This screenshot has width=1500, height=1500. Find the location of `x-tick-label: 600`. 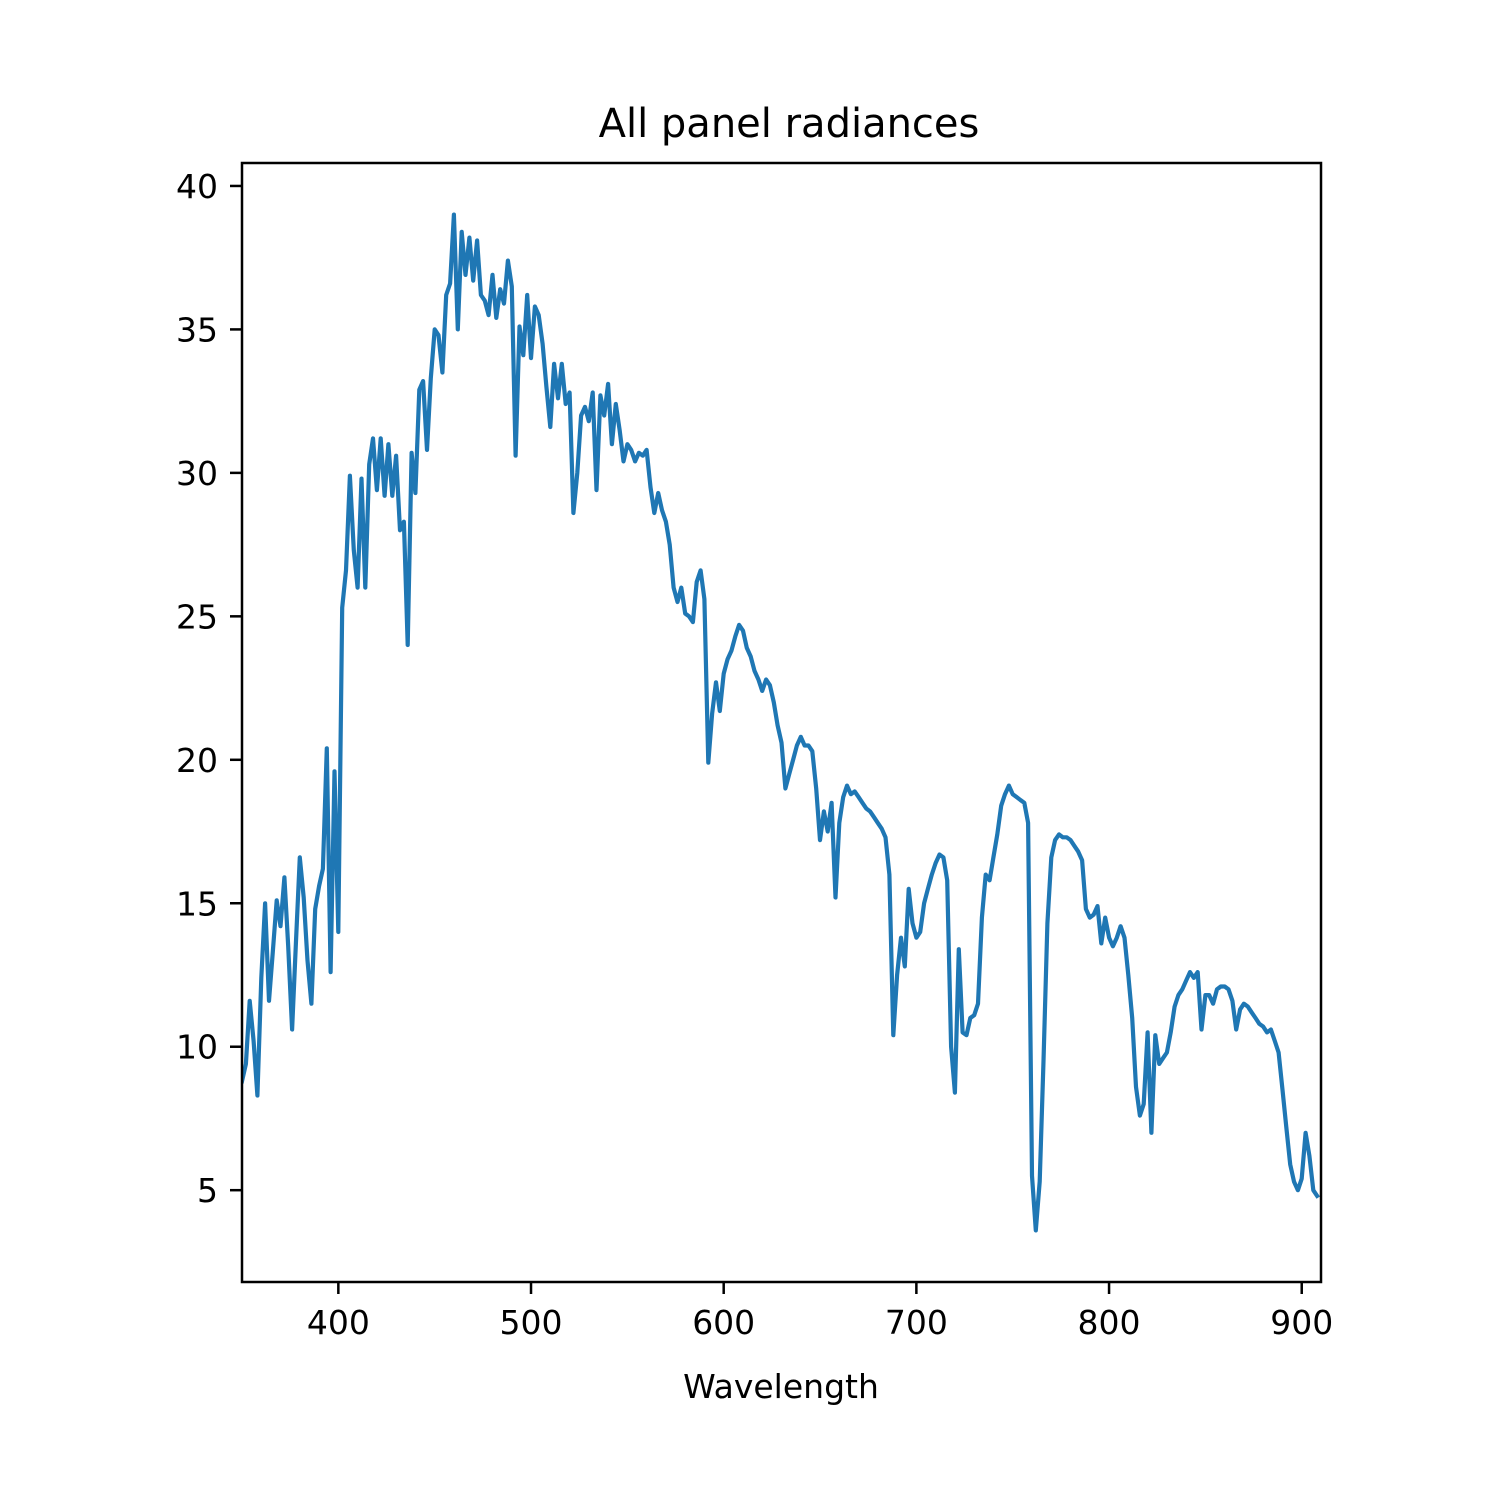

x-tick-label: 600 is located at coordinates (723, 1322).